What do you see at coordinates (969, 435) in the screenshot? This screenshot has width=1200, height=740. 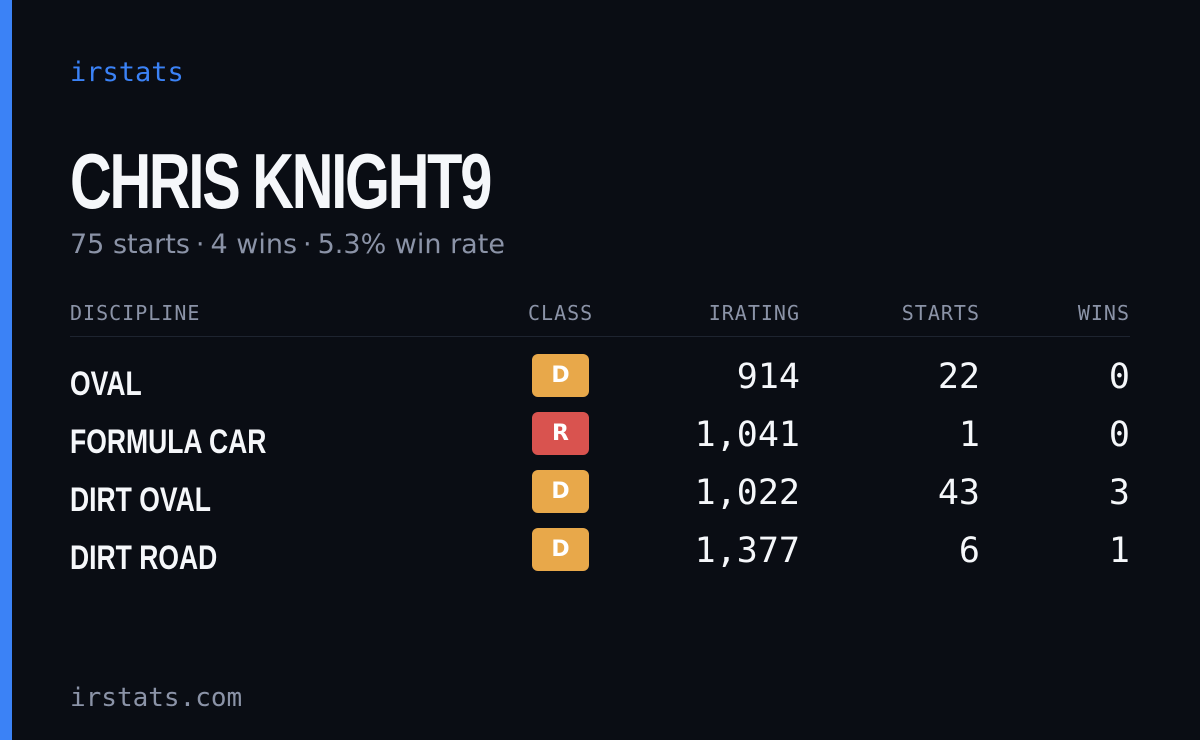 I see `starts-value: 1` at bounding box center [969, 435].